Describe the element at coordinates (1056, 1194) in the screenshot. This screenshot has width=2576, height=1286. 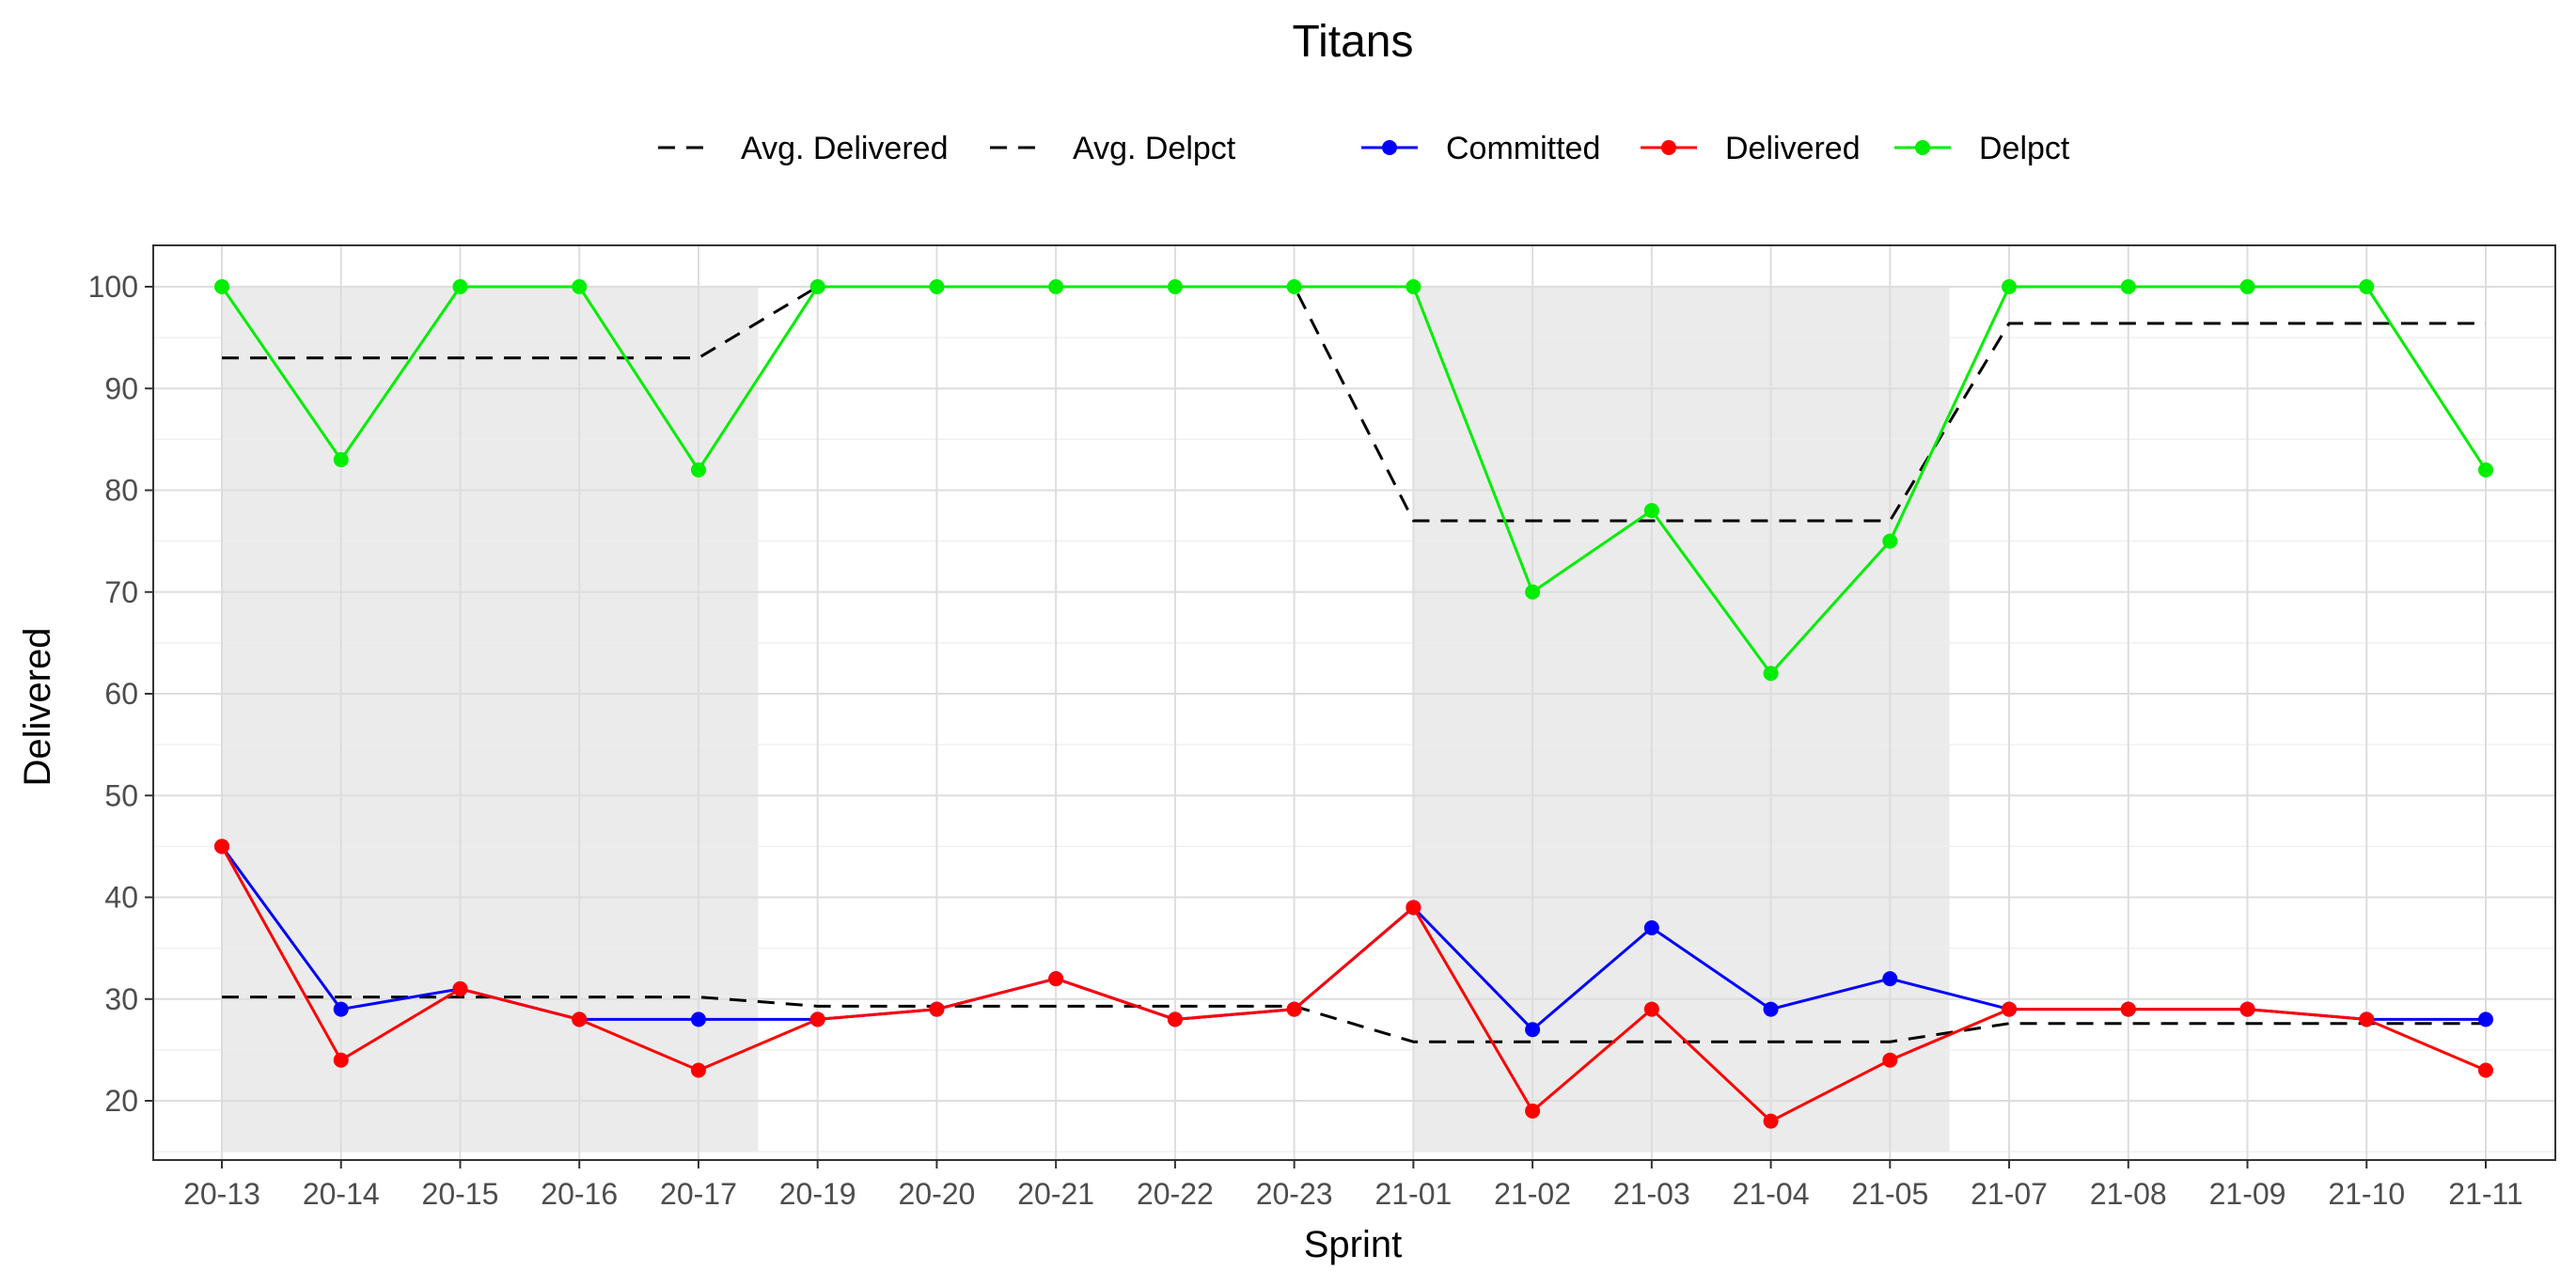
I see `x-tick-label: 20-21` at that location.